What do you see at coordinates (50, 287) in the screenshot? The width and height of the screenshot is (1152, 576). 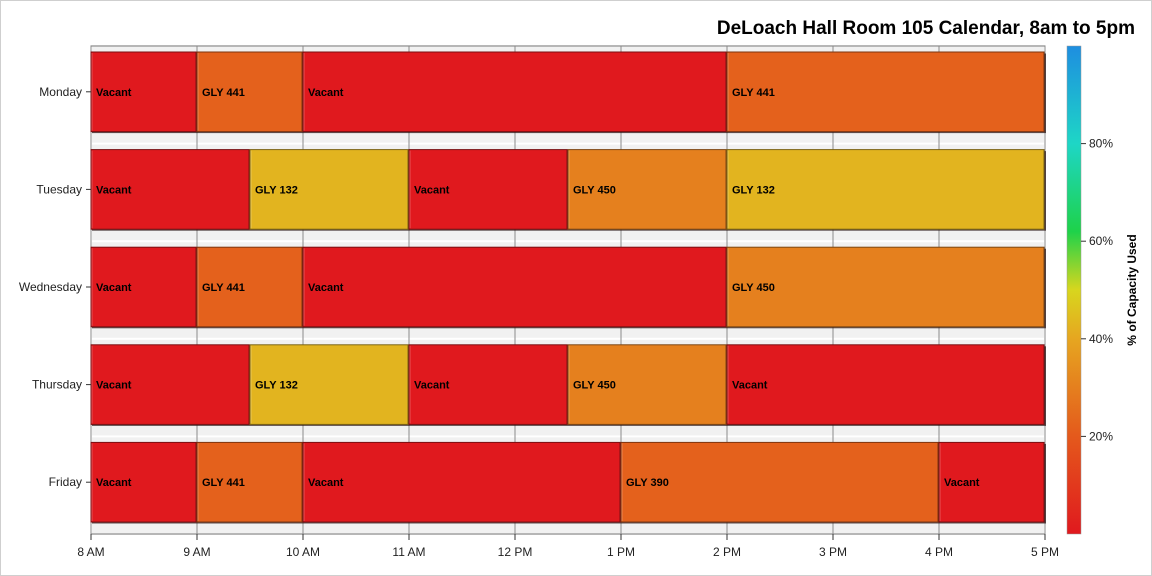 I see `day-label: Wednesday` at bounding box center [50, 287].